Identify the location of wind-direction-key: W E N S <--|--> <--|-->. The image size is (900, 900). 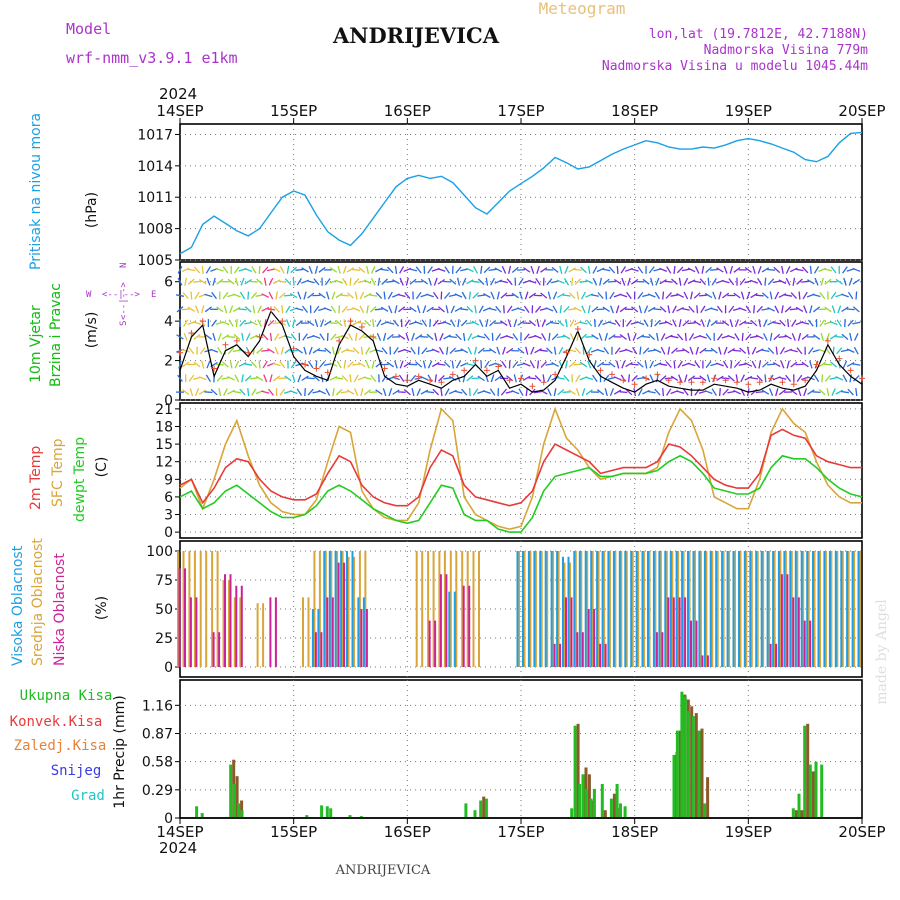
(121, 294).